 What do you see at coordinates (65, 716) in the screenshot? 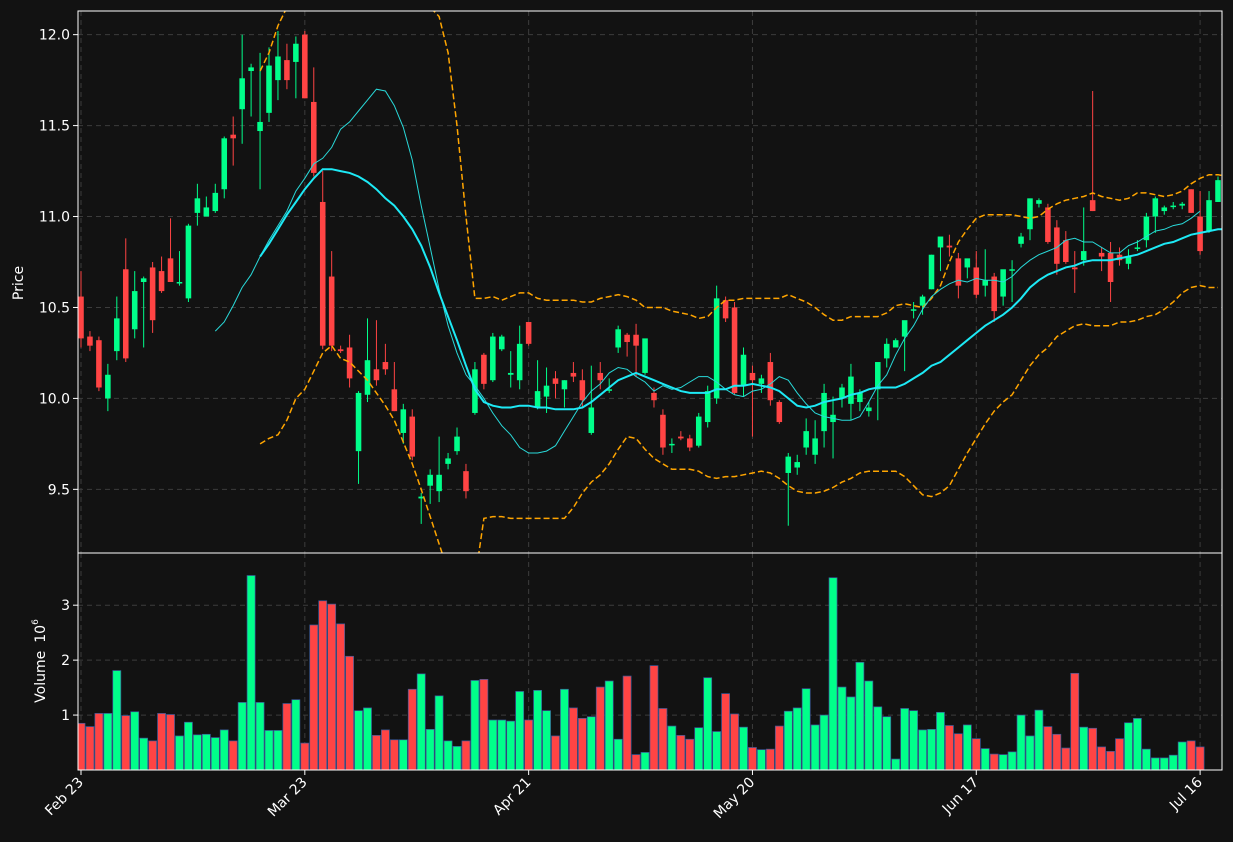
I see `volume-tick-label: 1` at bounding box center [65, 716].